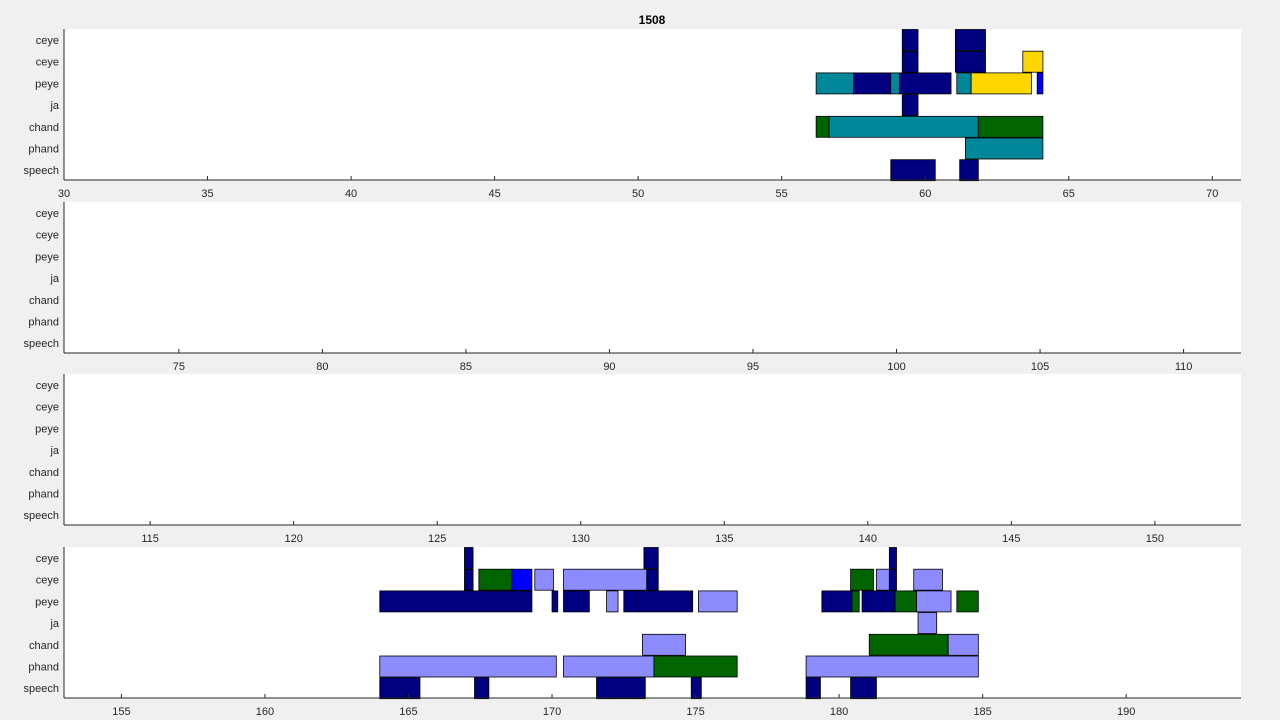 This screenshot has width=1280, height=720. I want to click on x-tick-label: 105, so click(1040, 367).